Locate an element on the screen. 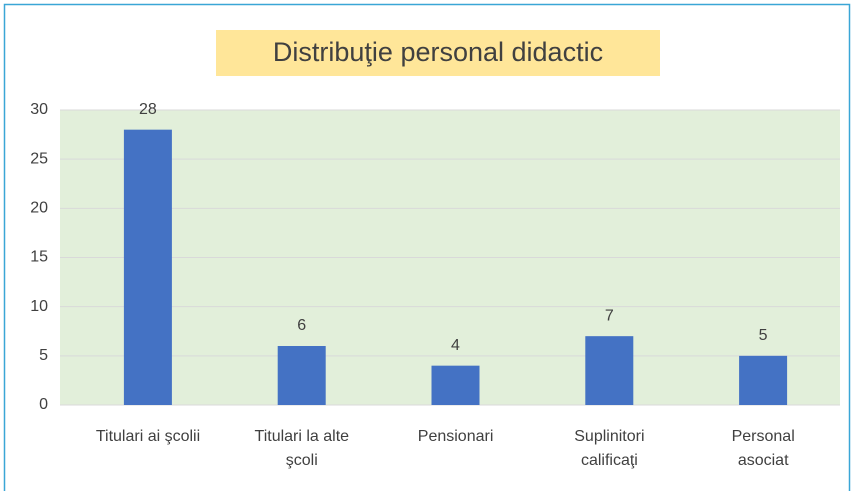  data-label: 6 is located at coordinates (301, 325).